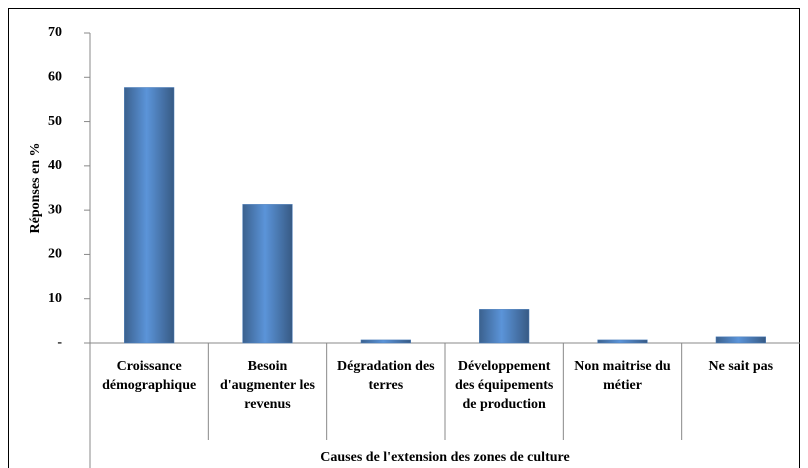 The width and height of the screenshot is (808, 468). I want to click on y-tick-label: 70, so click(55, 32).